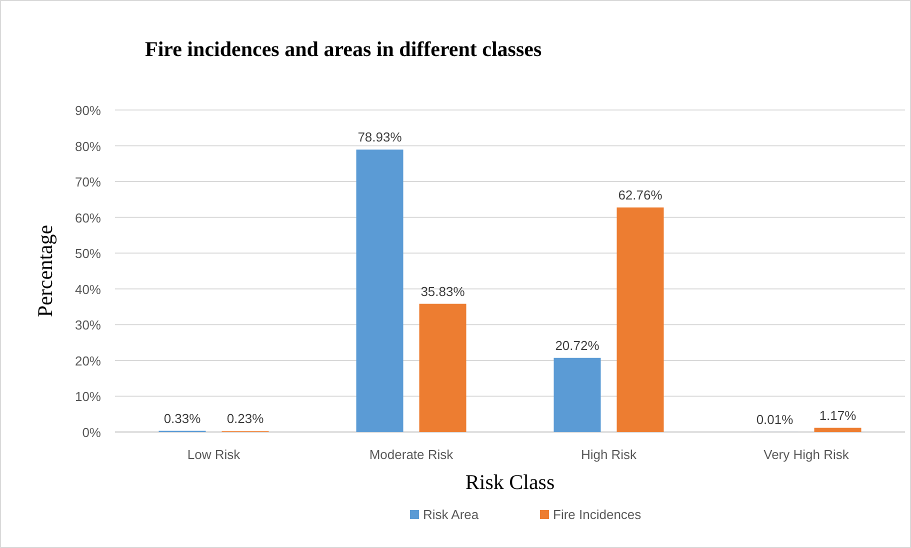  What do you see at coordinates (88, 254) in the screenshot?
I see `y-tick-label: 50%` at bounding box center [88, 254].